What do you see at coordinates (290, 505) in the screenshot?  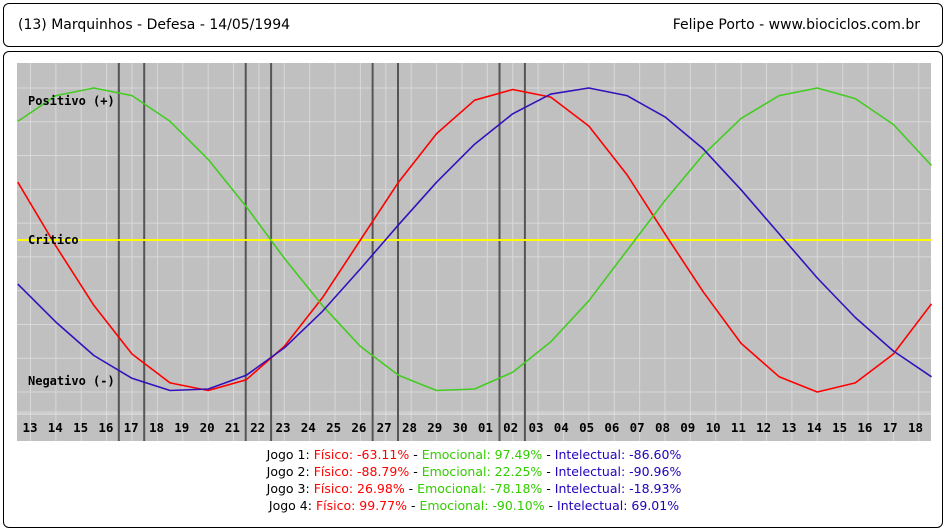 I see `game-label: Jogo 4:` at bounding box center [290, 505].